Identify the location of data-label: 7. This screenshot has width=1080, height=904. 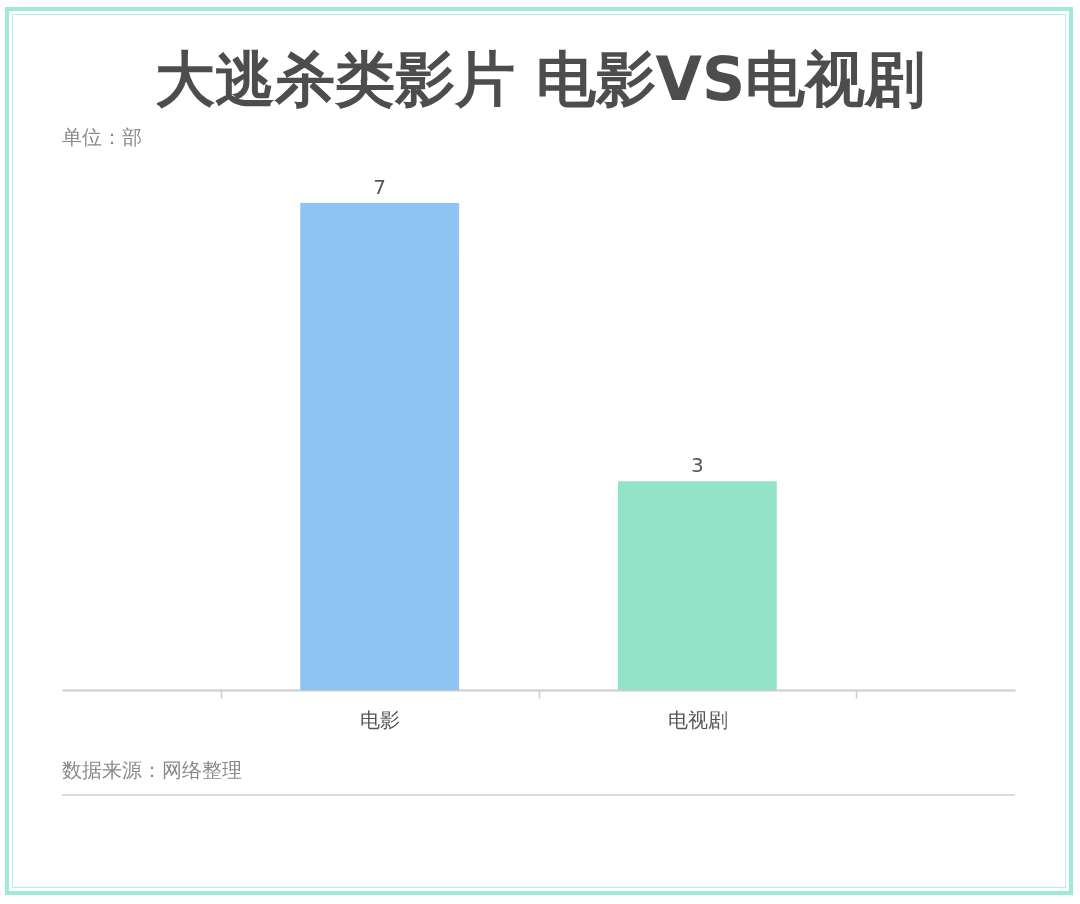
(380, 187).